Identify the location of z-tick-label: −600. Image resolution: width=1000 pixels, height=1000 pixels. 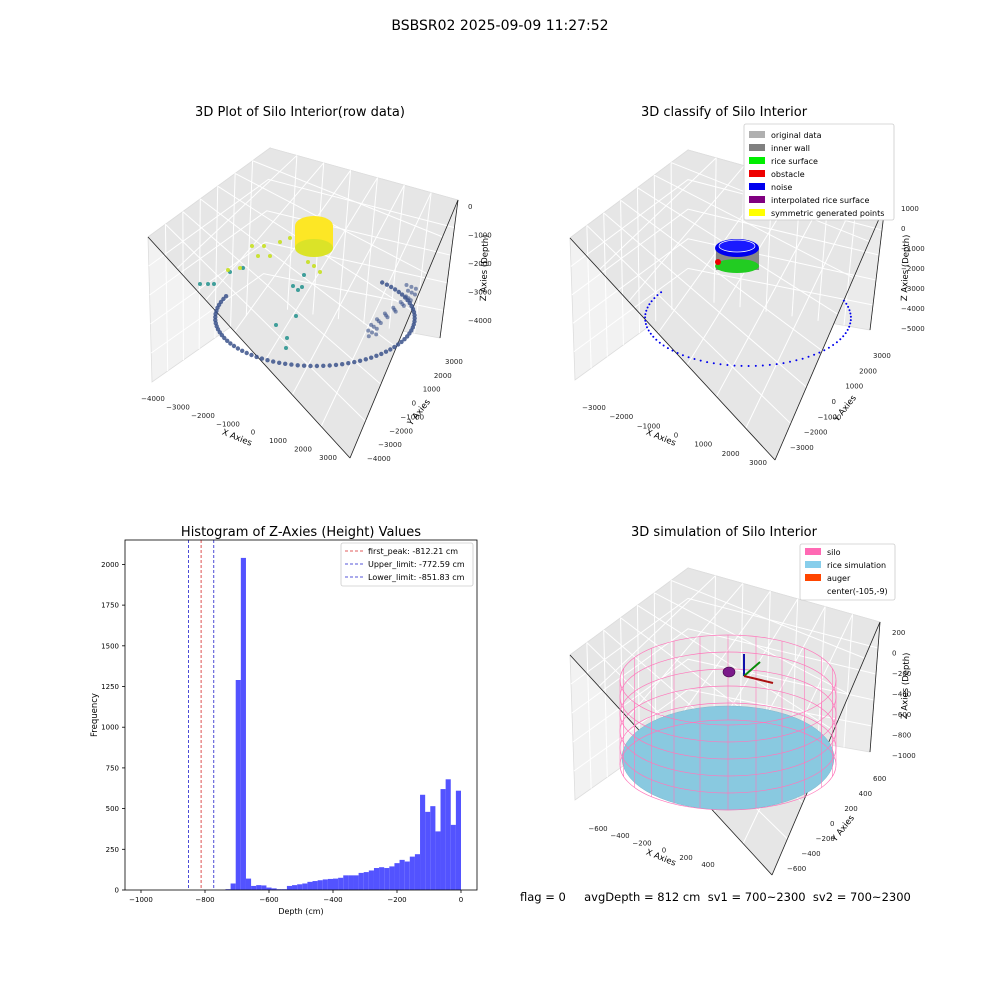
(901, 715).